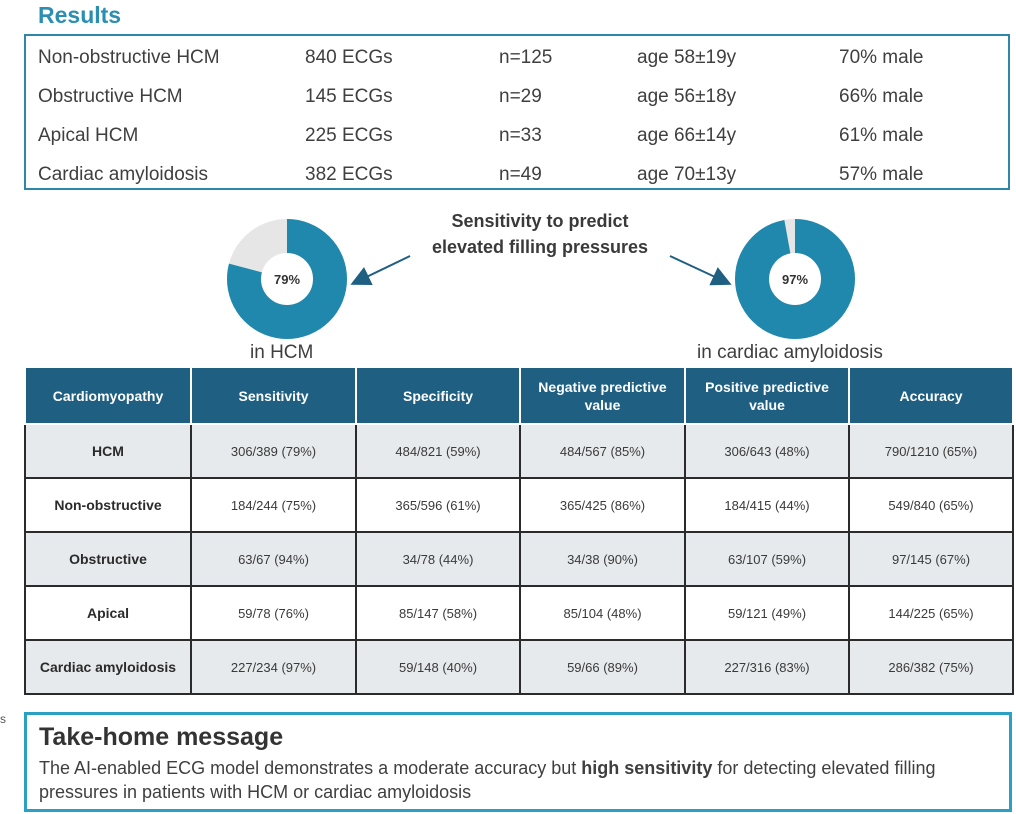 The image size is (1016, 814). I want to click on table-cell: 365/596 (61%), so click(438, 505).